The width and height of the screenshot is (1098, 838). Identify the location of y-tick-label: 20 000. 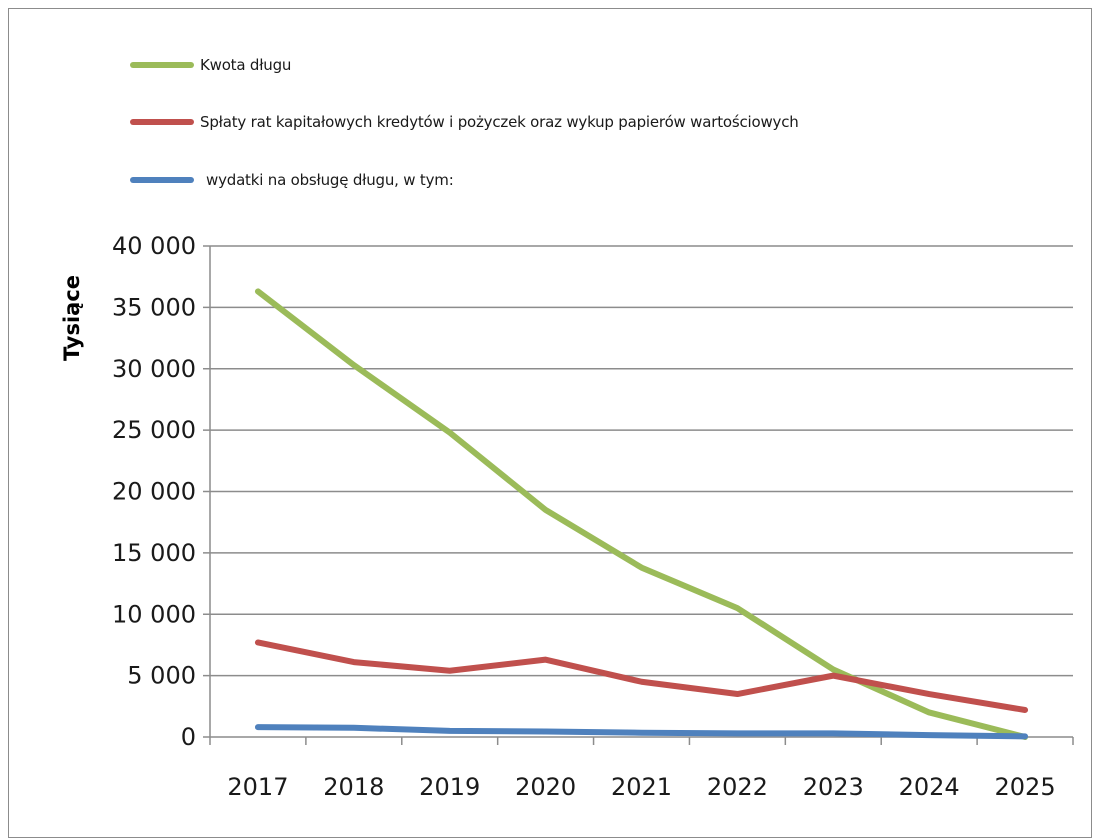
(154, 492).